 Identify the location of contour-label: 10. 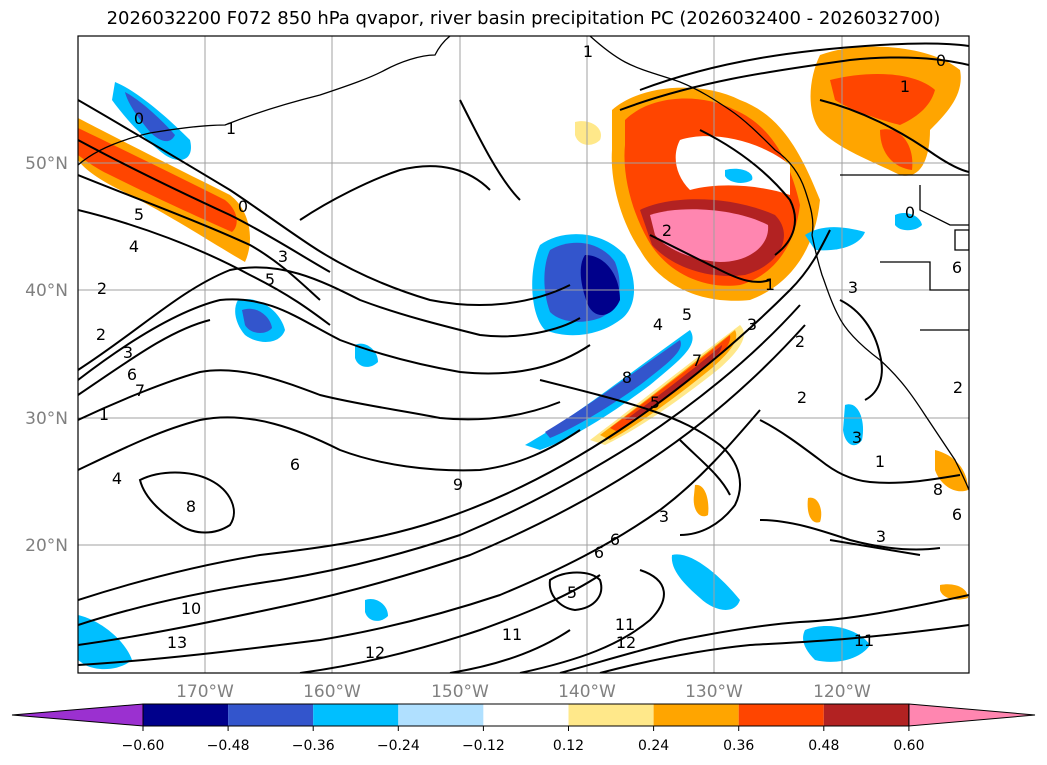
(191, 608).